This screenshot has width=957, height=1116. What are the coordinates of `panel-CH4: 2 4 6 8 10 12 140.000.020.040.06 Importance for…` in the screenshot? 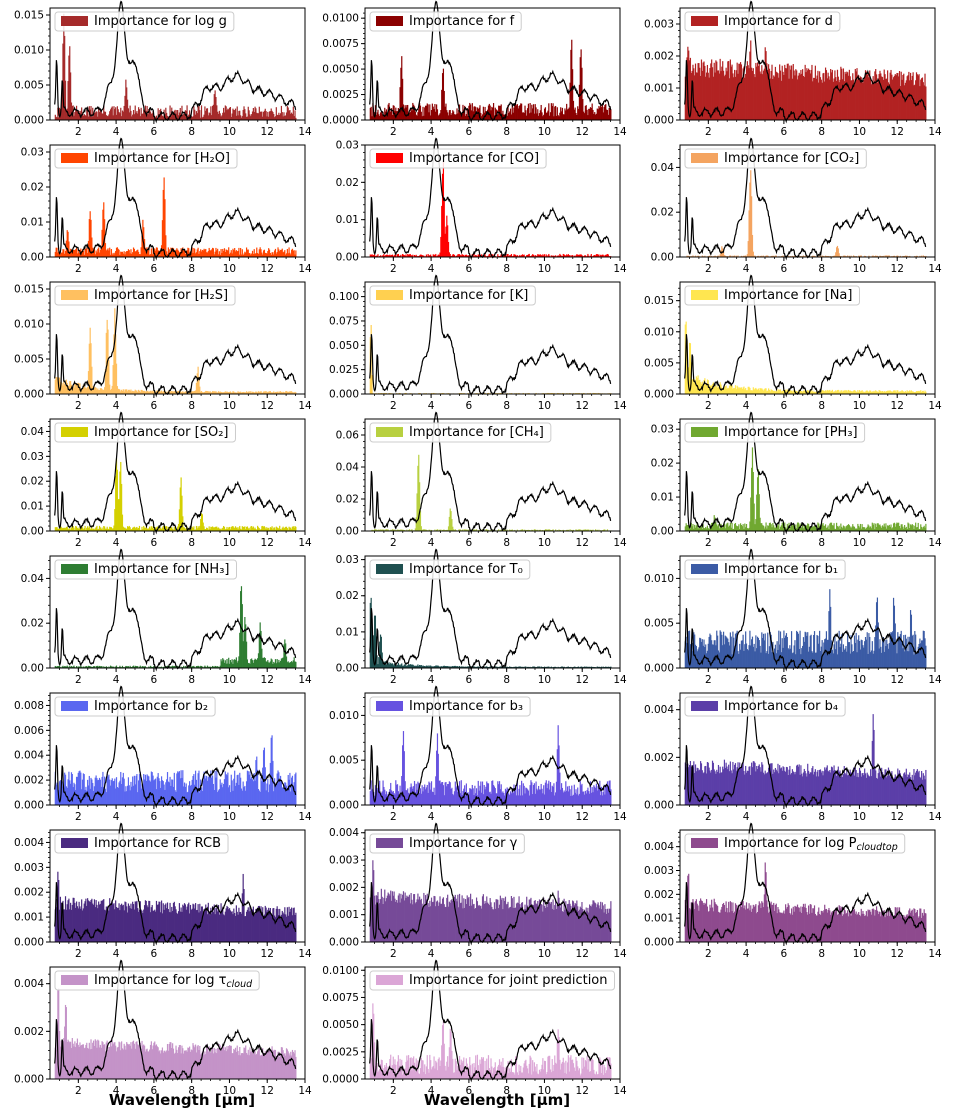 It's located at (481, 480).